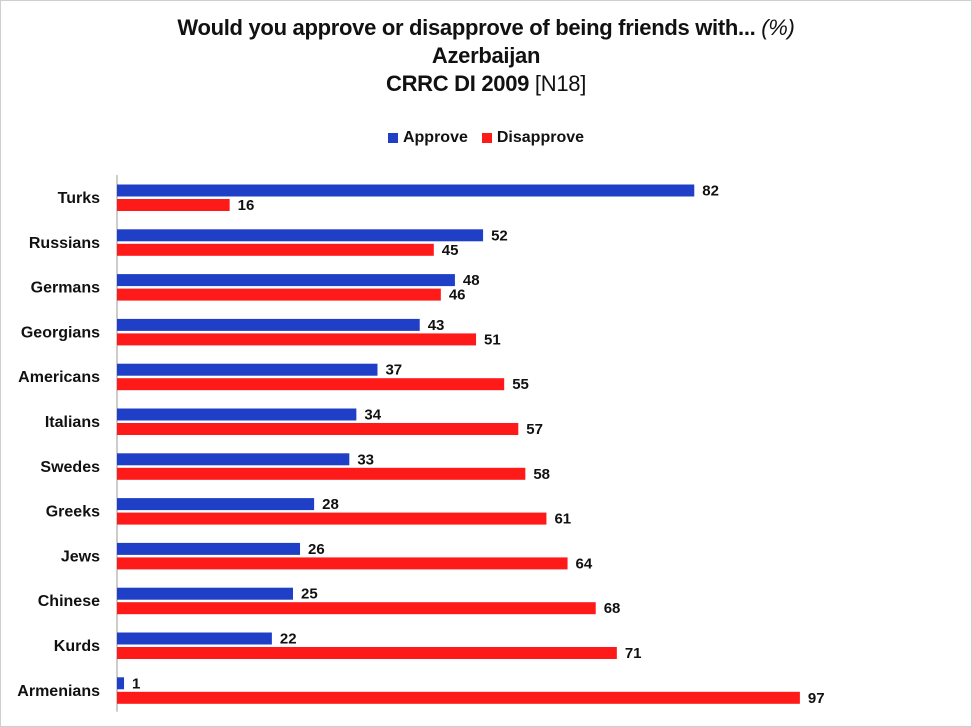 The height and width of the screenshot is (727, 972). I want to click on value-label-disapprove-greeks: 61, so click(562, 519).